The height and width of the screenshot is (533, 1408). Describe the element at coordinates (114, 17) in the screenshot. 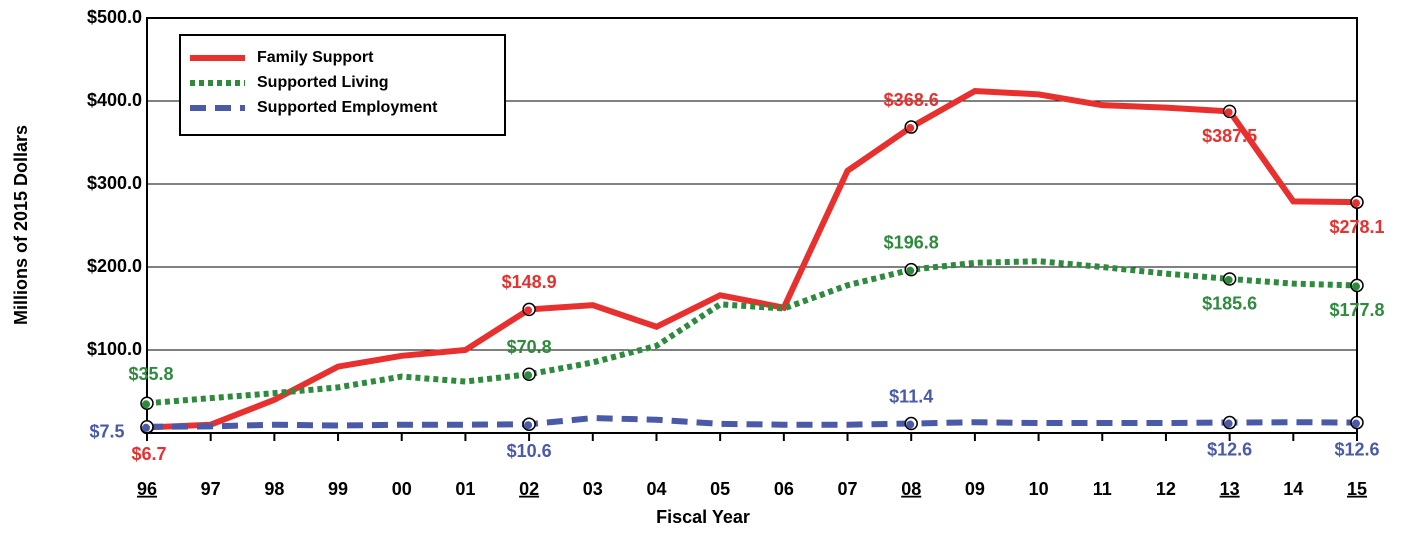

I see `y-tick-label: $500.0` at that location.